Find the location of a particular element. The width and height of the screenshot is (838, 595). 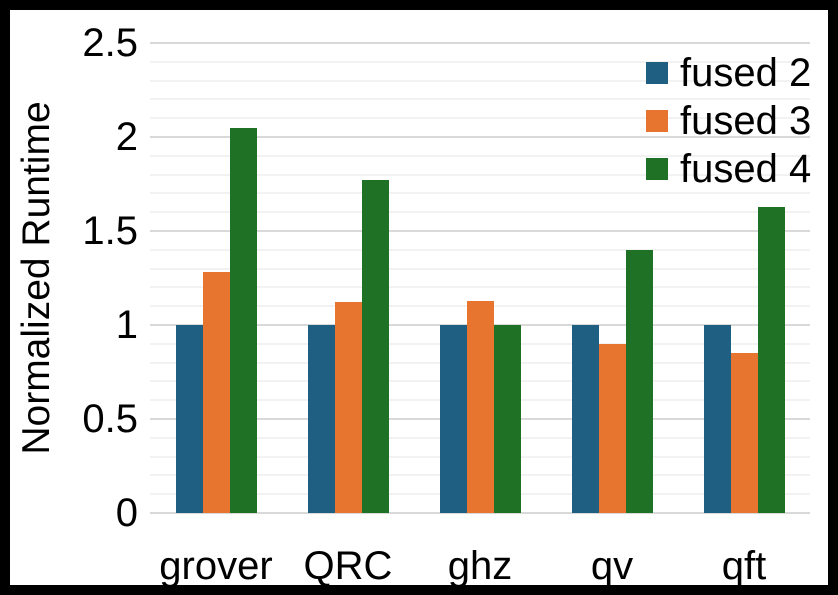

bar-fused-2-qv is located at coordinates (585, 419).